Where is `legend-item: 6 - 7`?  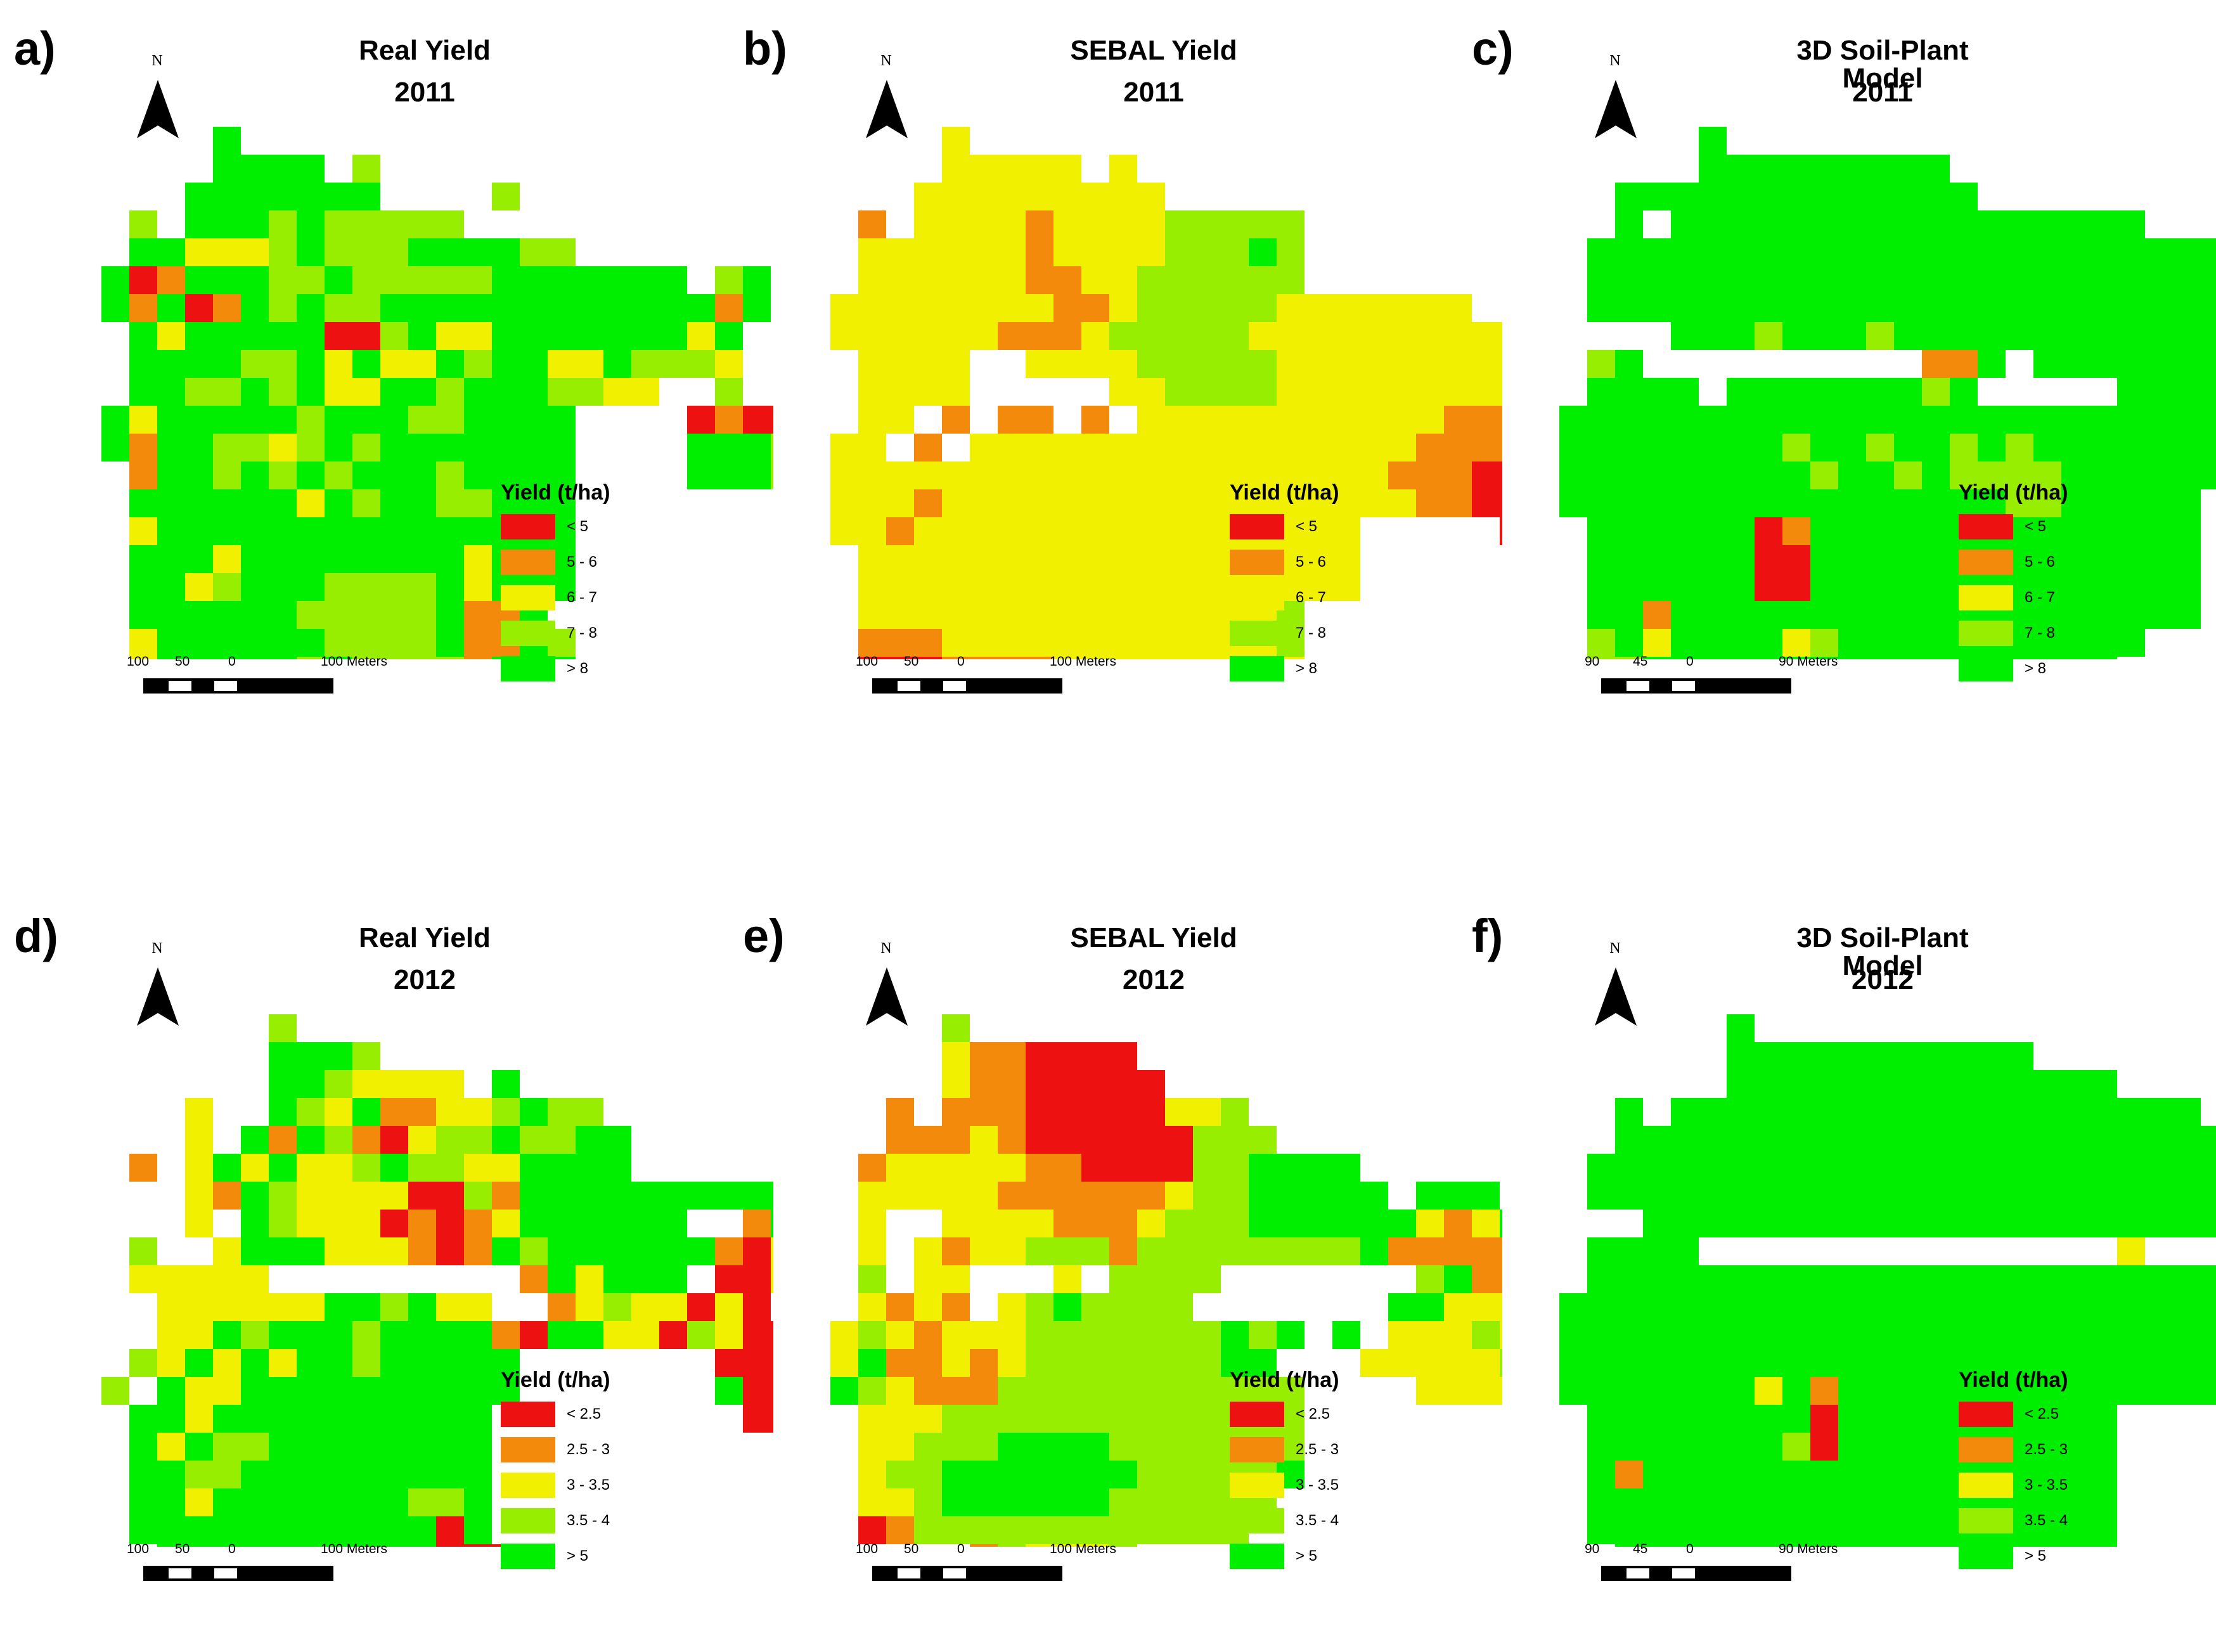 legend-item: 6 - 7 is located at coordinates (2041, 597).